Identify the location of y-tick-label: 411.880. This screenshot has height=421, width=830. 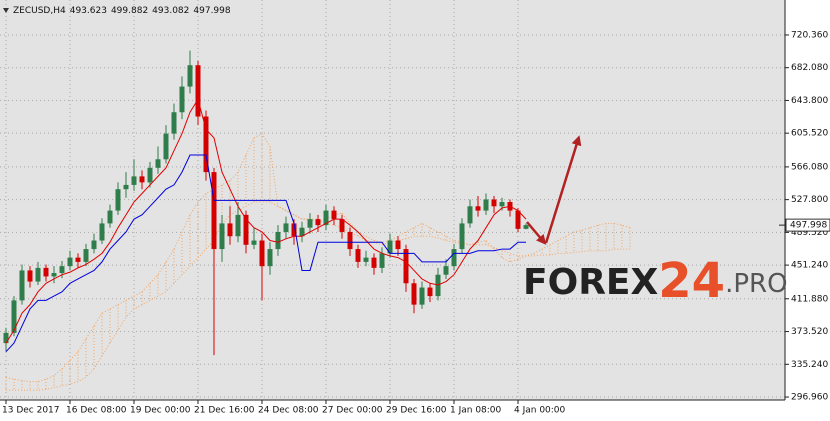
(809, 299).